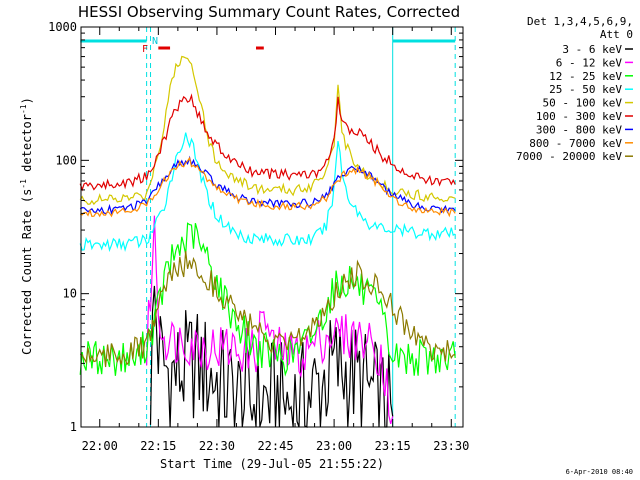 The height and width of the screenshot is (480, 640). I want to click on flag-labels: F N, so click(150, 45).